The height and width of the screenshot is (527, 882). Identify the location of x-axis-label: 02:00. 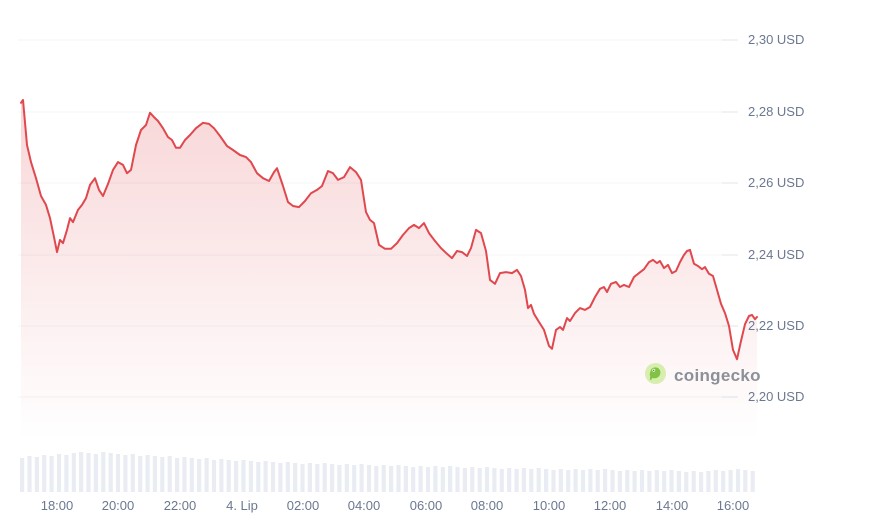
(303, 505).